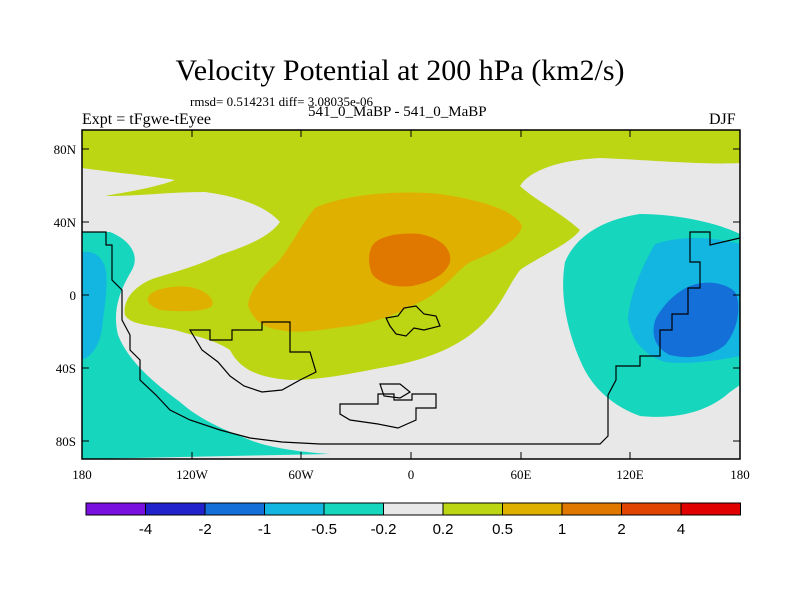  Describe the element at coordinates (146, 119) in the screenshot. I see `experiment-label: Expt = tFgwe-tEyee` at that location.